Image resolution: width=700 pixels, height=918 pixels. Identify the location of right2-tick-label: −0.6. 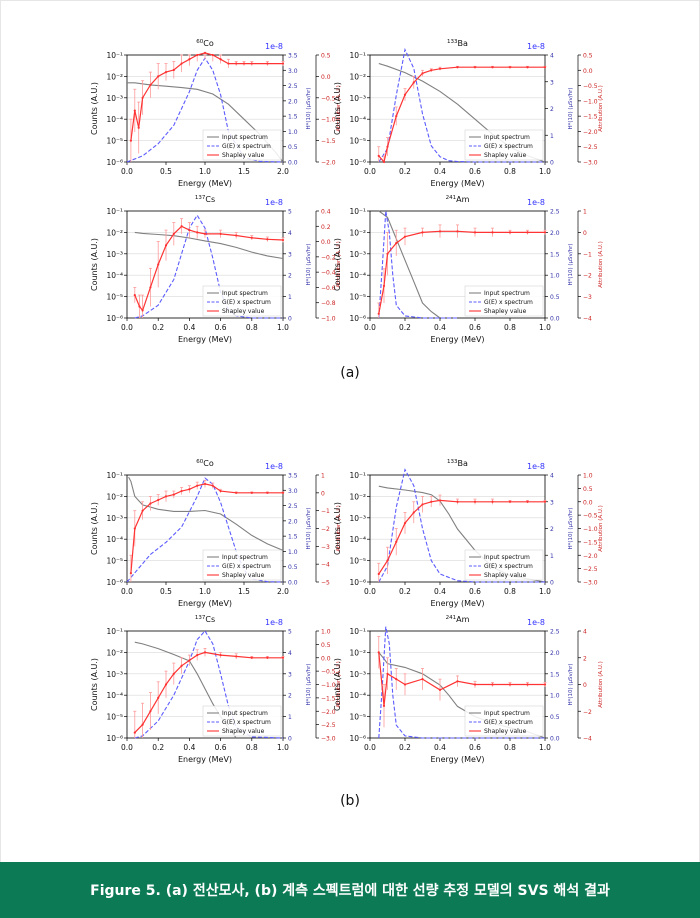
(328, 288).